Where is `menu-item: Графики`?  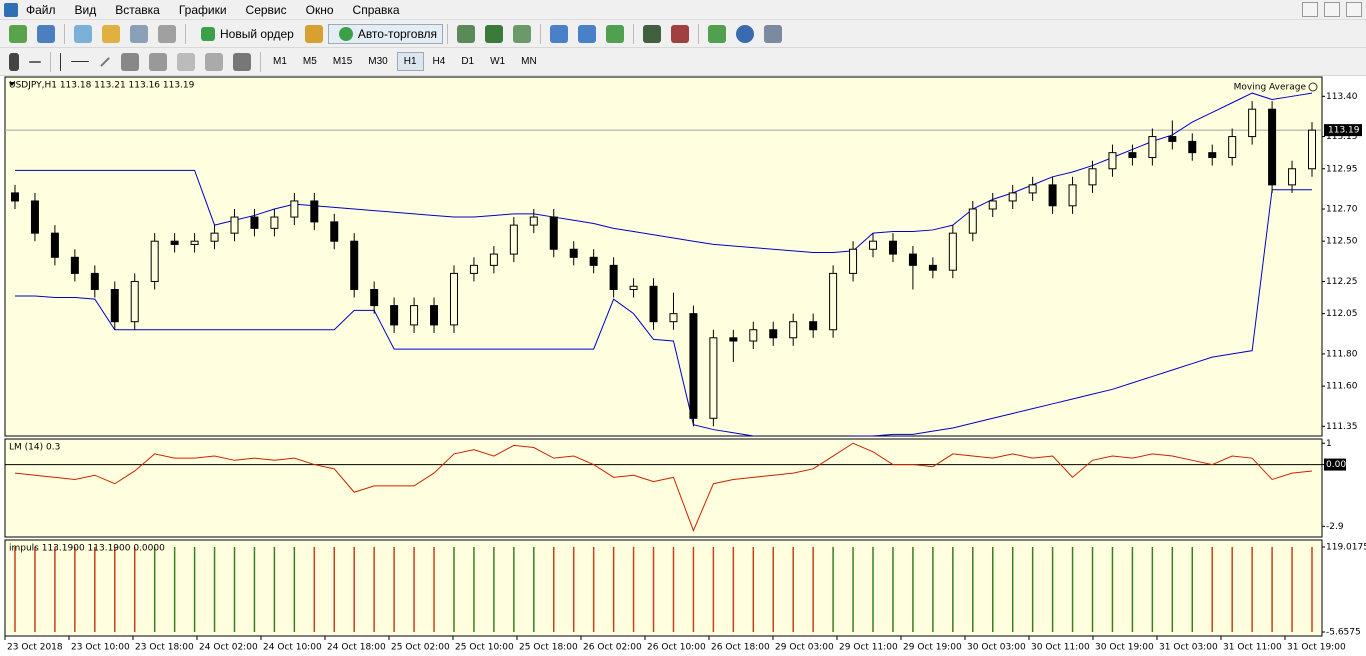
menu-item: Графики is located at coordinates (202, 9).